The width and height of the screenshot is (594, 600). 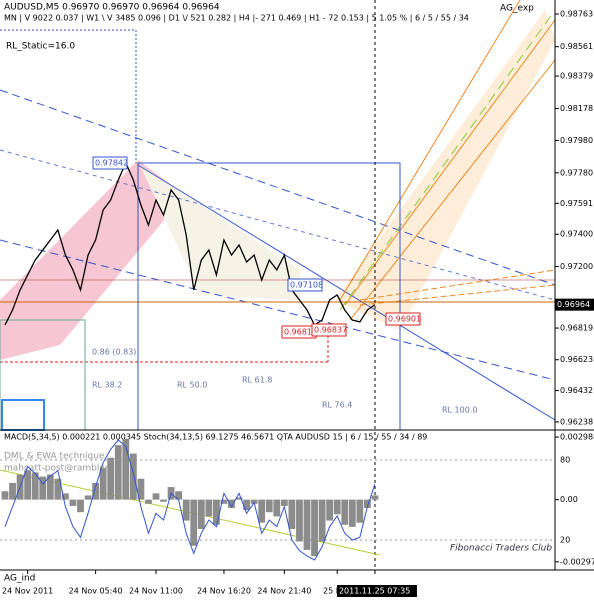 I want to click on x-tick-label: 2011.11.25 07:35, so click(x=374, y=591).